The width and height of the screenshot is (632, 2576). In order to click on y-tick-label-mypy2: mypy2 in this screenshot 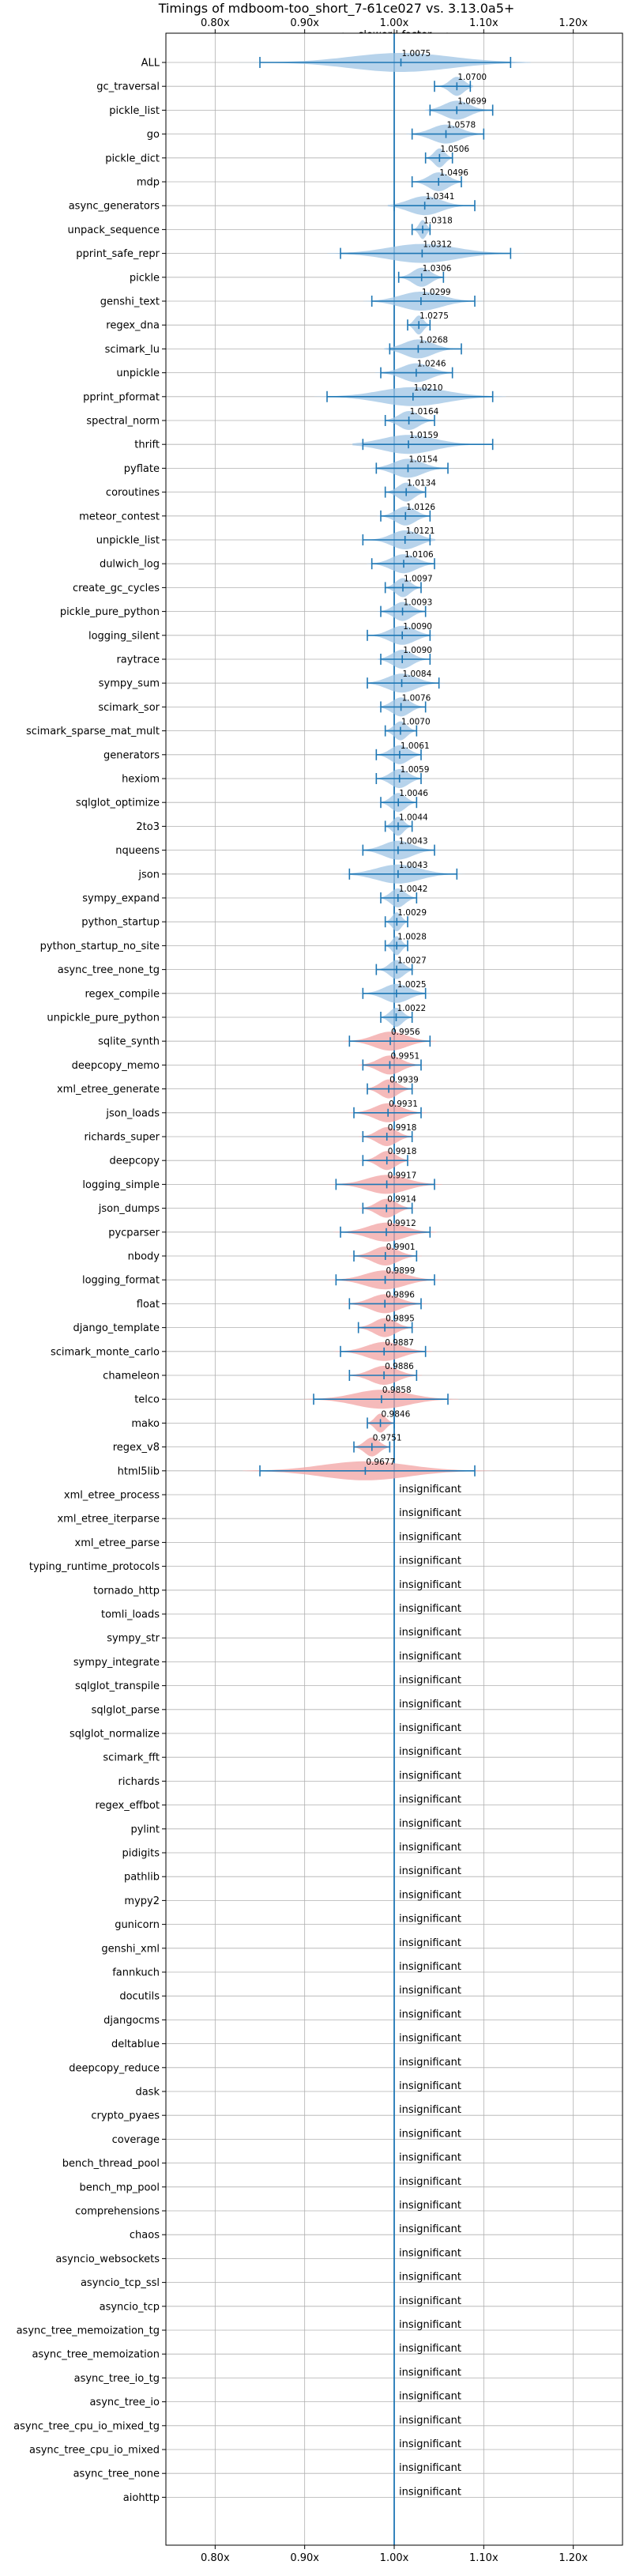, I will do `click(142, 1901)`.